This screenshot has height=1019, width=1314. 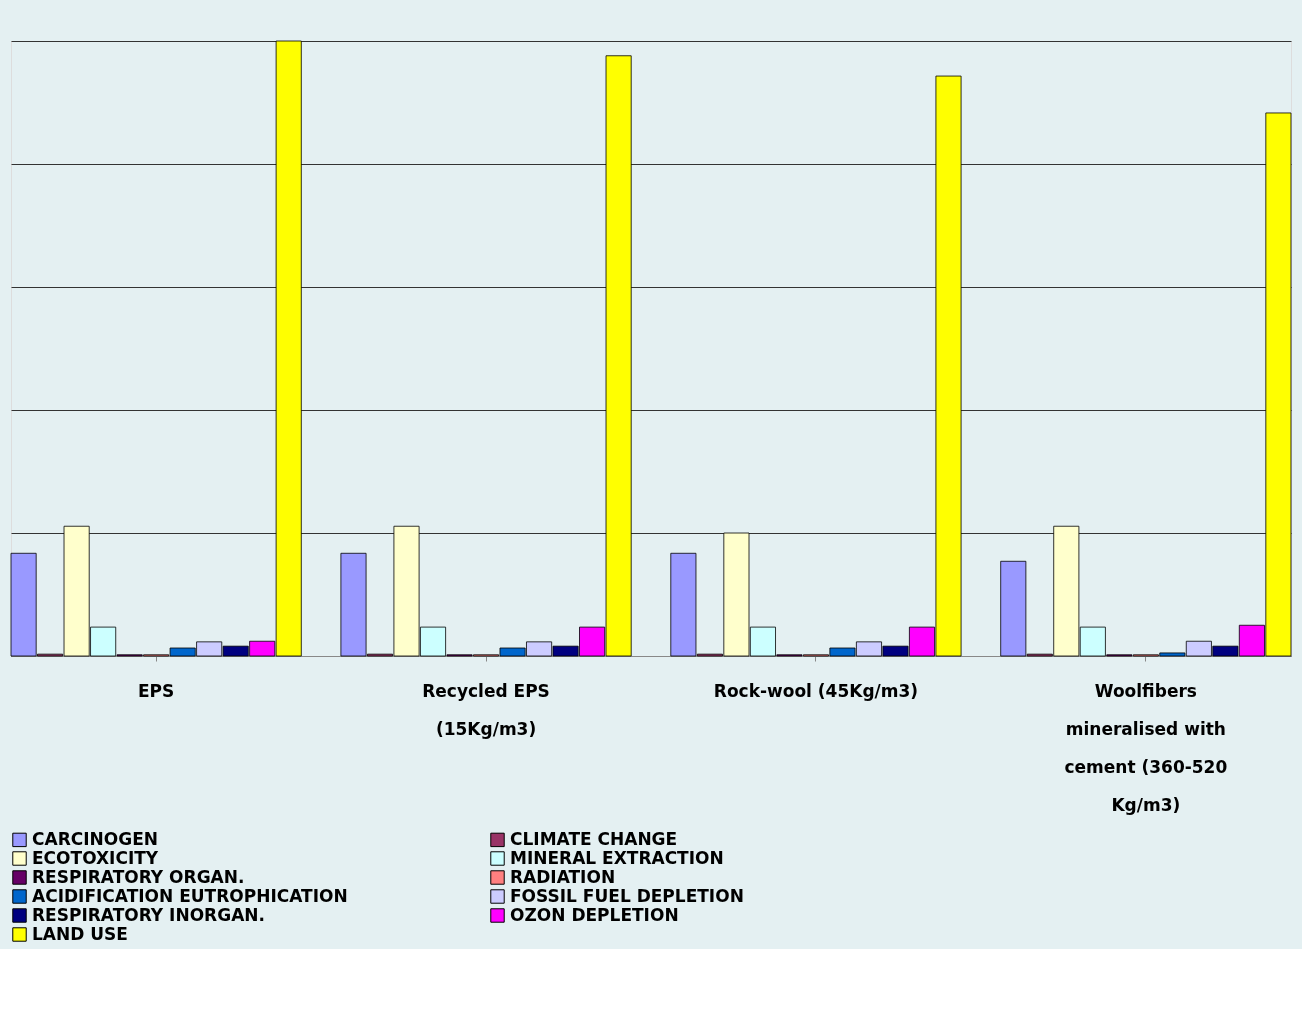 I want to click on legend-label: ACIDIFICATION EUTROPHICATION, so click(x=190, y=895).